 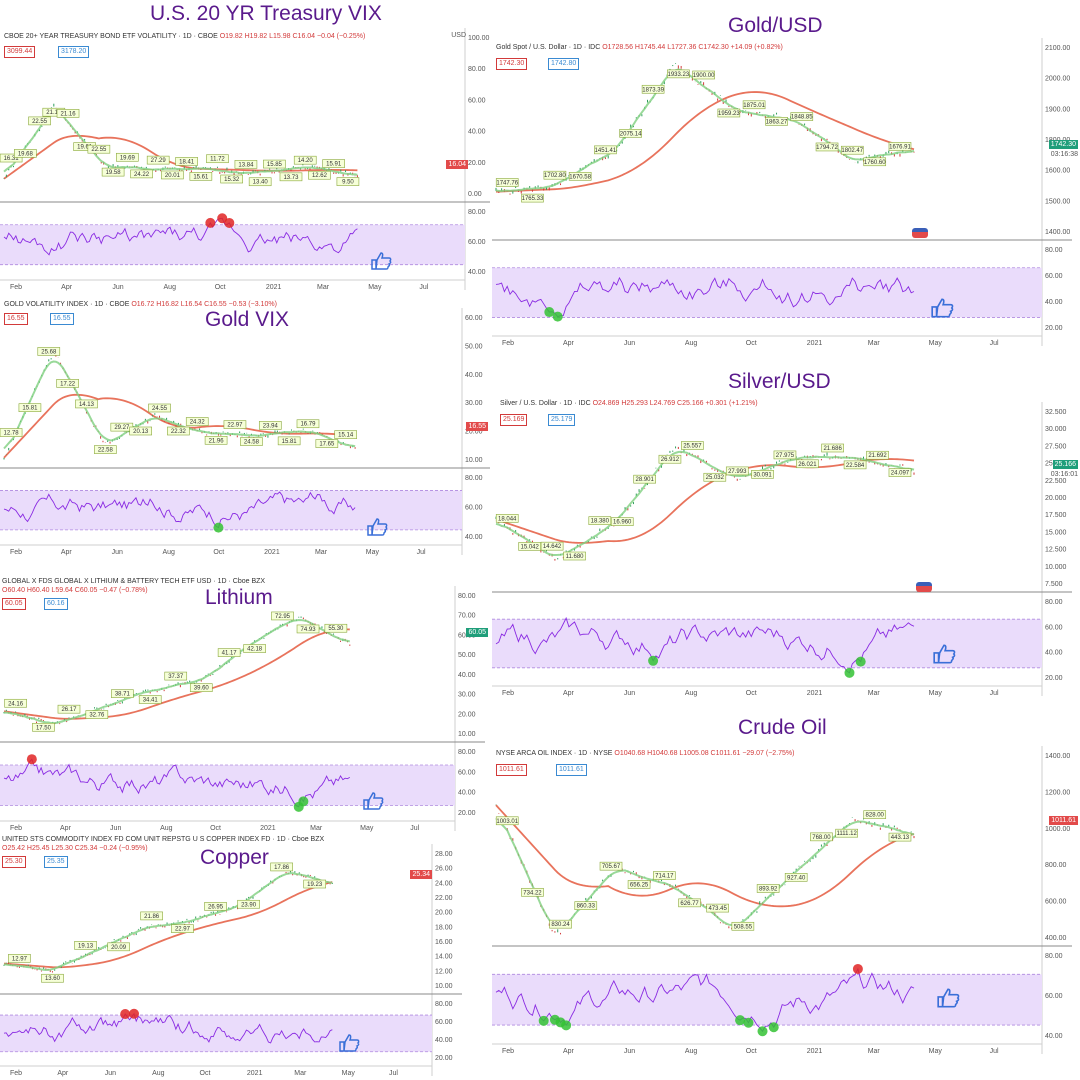 What do you see at coordinates (142, 175) in the screenshot?
I see `price-label: 24.22` at bounding box center [142, 175].